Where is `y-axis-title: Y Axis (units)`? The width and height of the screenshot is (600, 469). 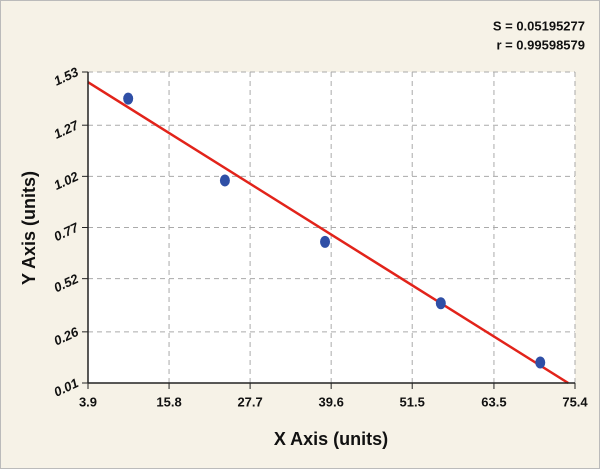
y-axis-title: Y Axis (units) is located at coordinates (29, 228).